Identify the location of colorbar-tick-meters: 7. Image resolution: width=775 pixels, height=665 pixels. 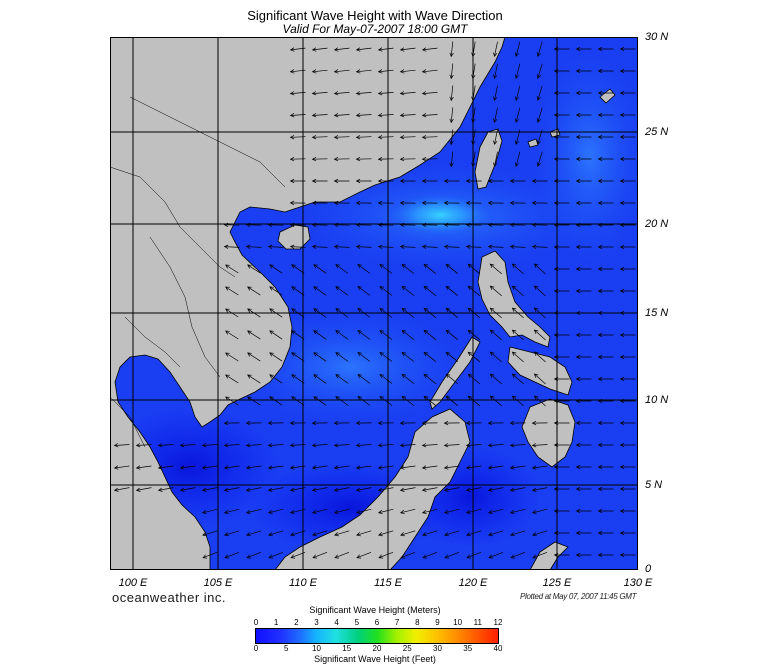
(397, 622).